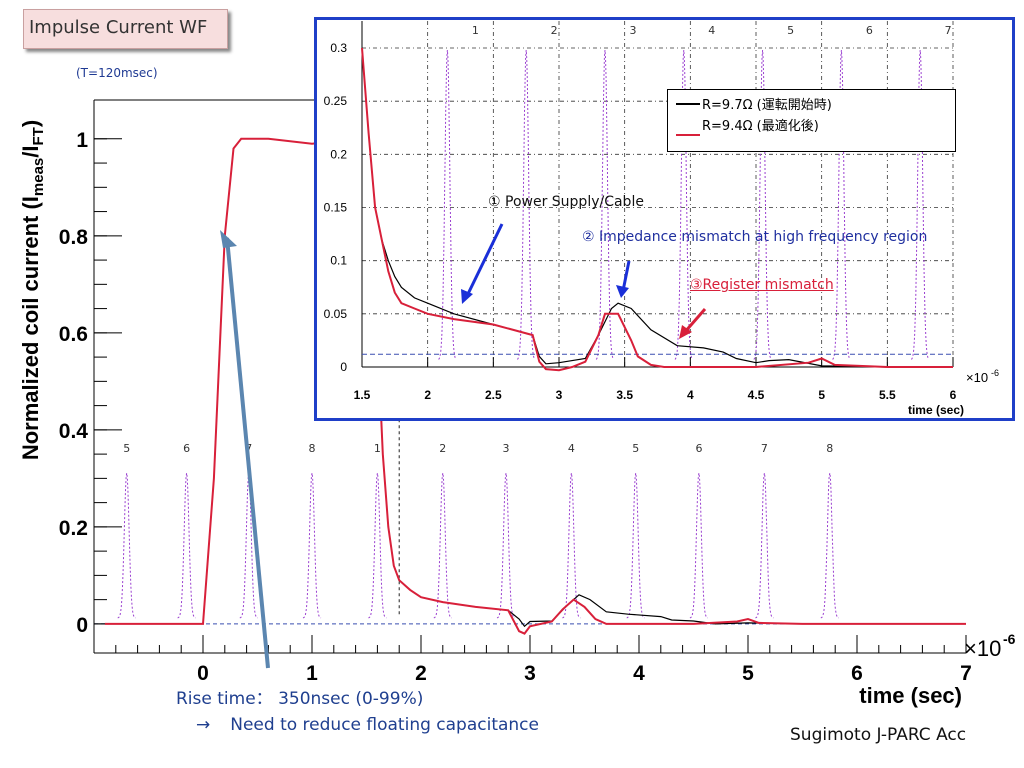  I want to click on inset-y-tick-label: 0.1, so click(338, 261).